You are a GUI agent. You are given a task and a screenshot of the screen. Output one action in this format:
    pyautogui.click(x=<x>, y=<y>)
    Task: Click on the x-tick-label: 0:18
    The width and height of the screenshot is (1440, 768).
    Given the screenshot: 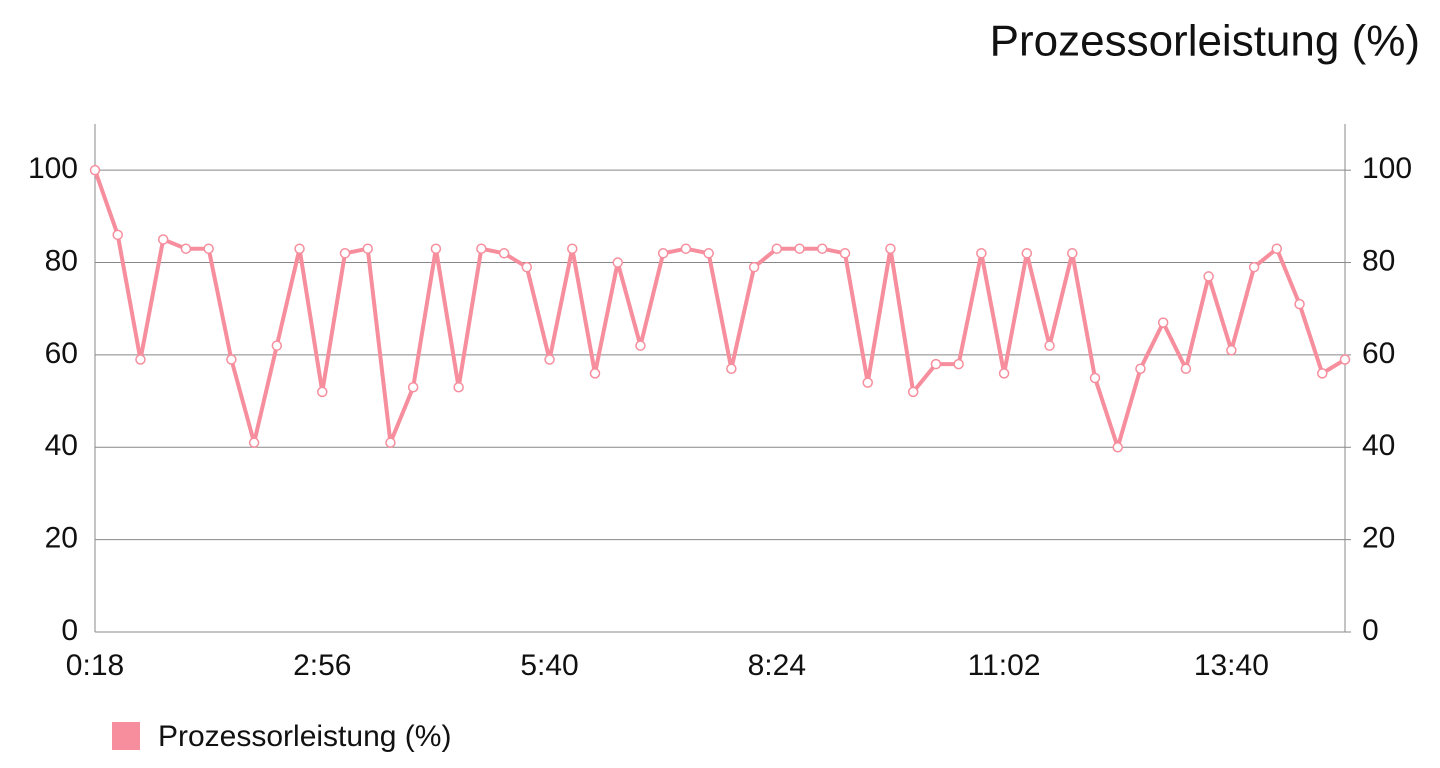 What is the action you would take?
    pyautogui.click(x=95, y=665)
    